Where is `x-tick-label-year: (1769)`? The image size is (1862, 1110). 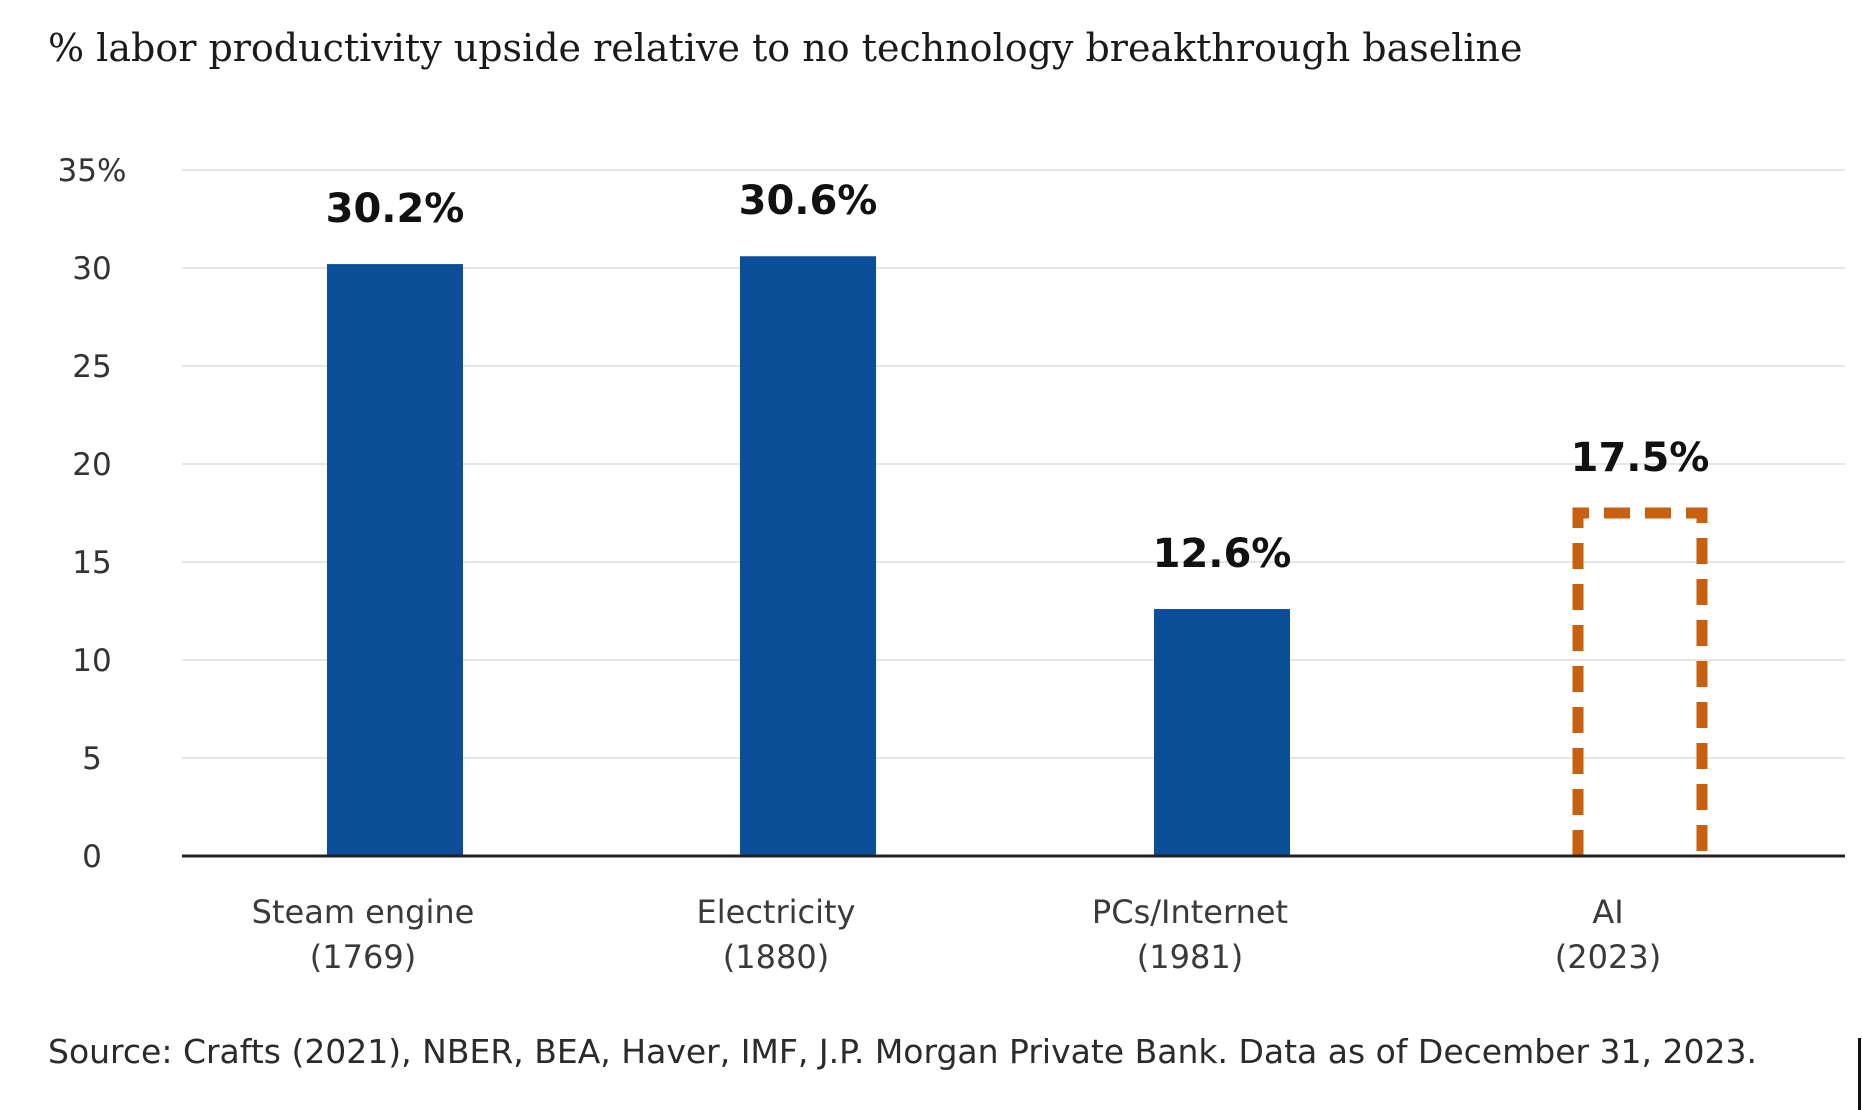 x-tick-label-year: (1769) is located at coordinates (363, 957).